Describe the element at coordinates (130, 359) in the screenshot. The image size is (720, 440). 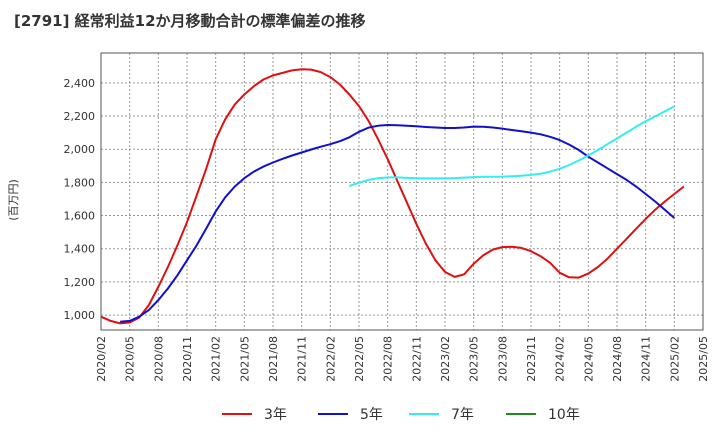
I see `x-tick-label: 2020/05` at that location.